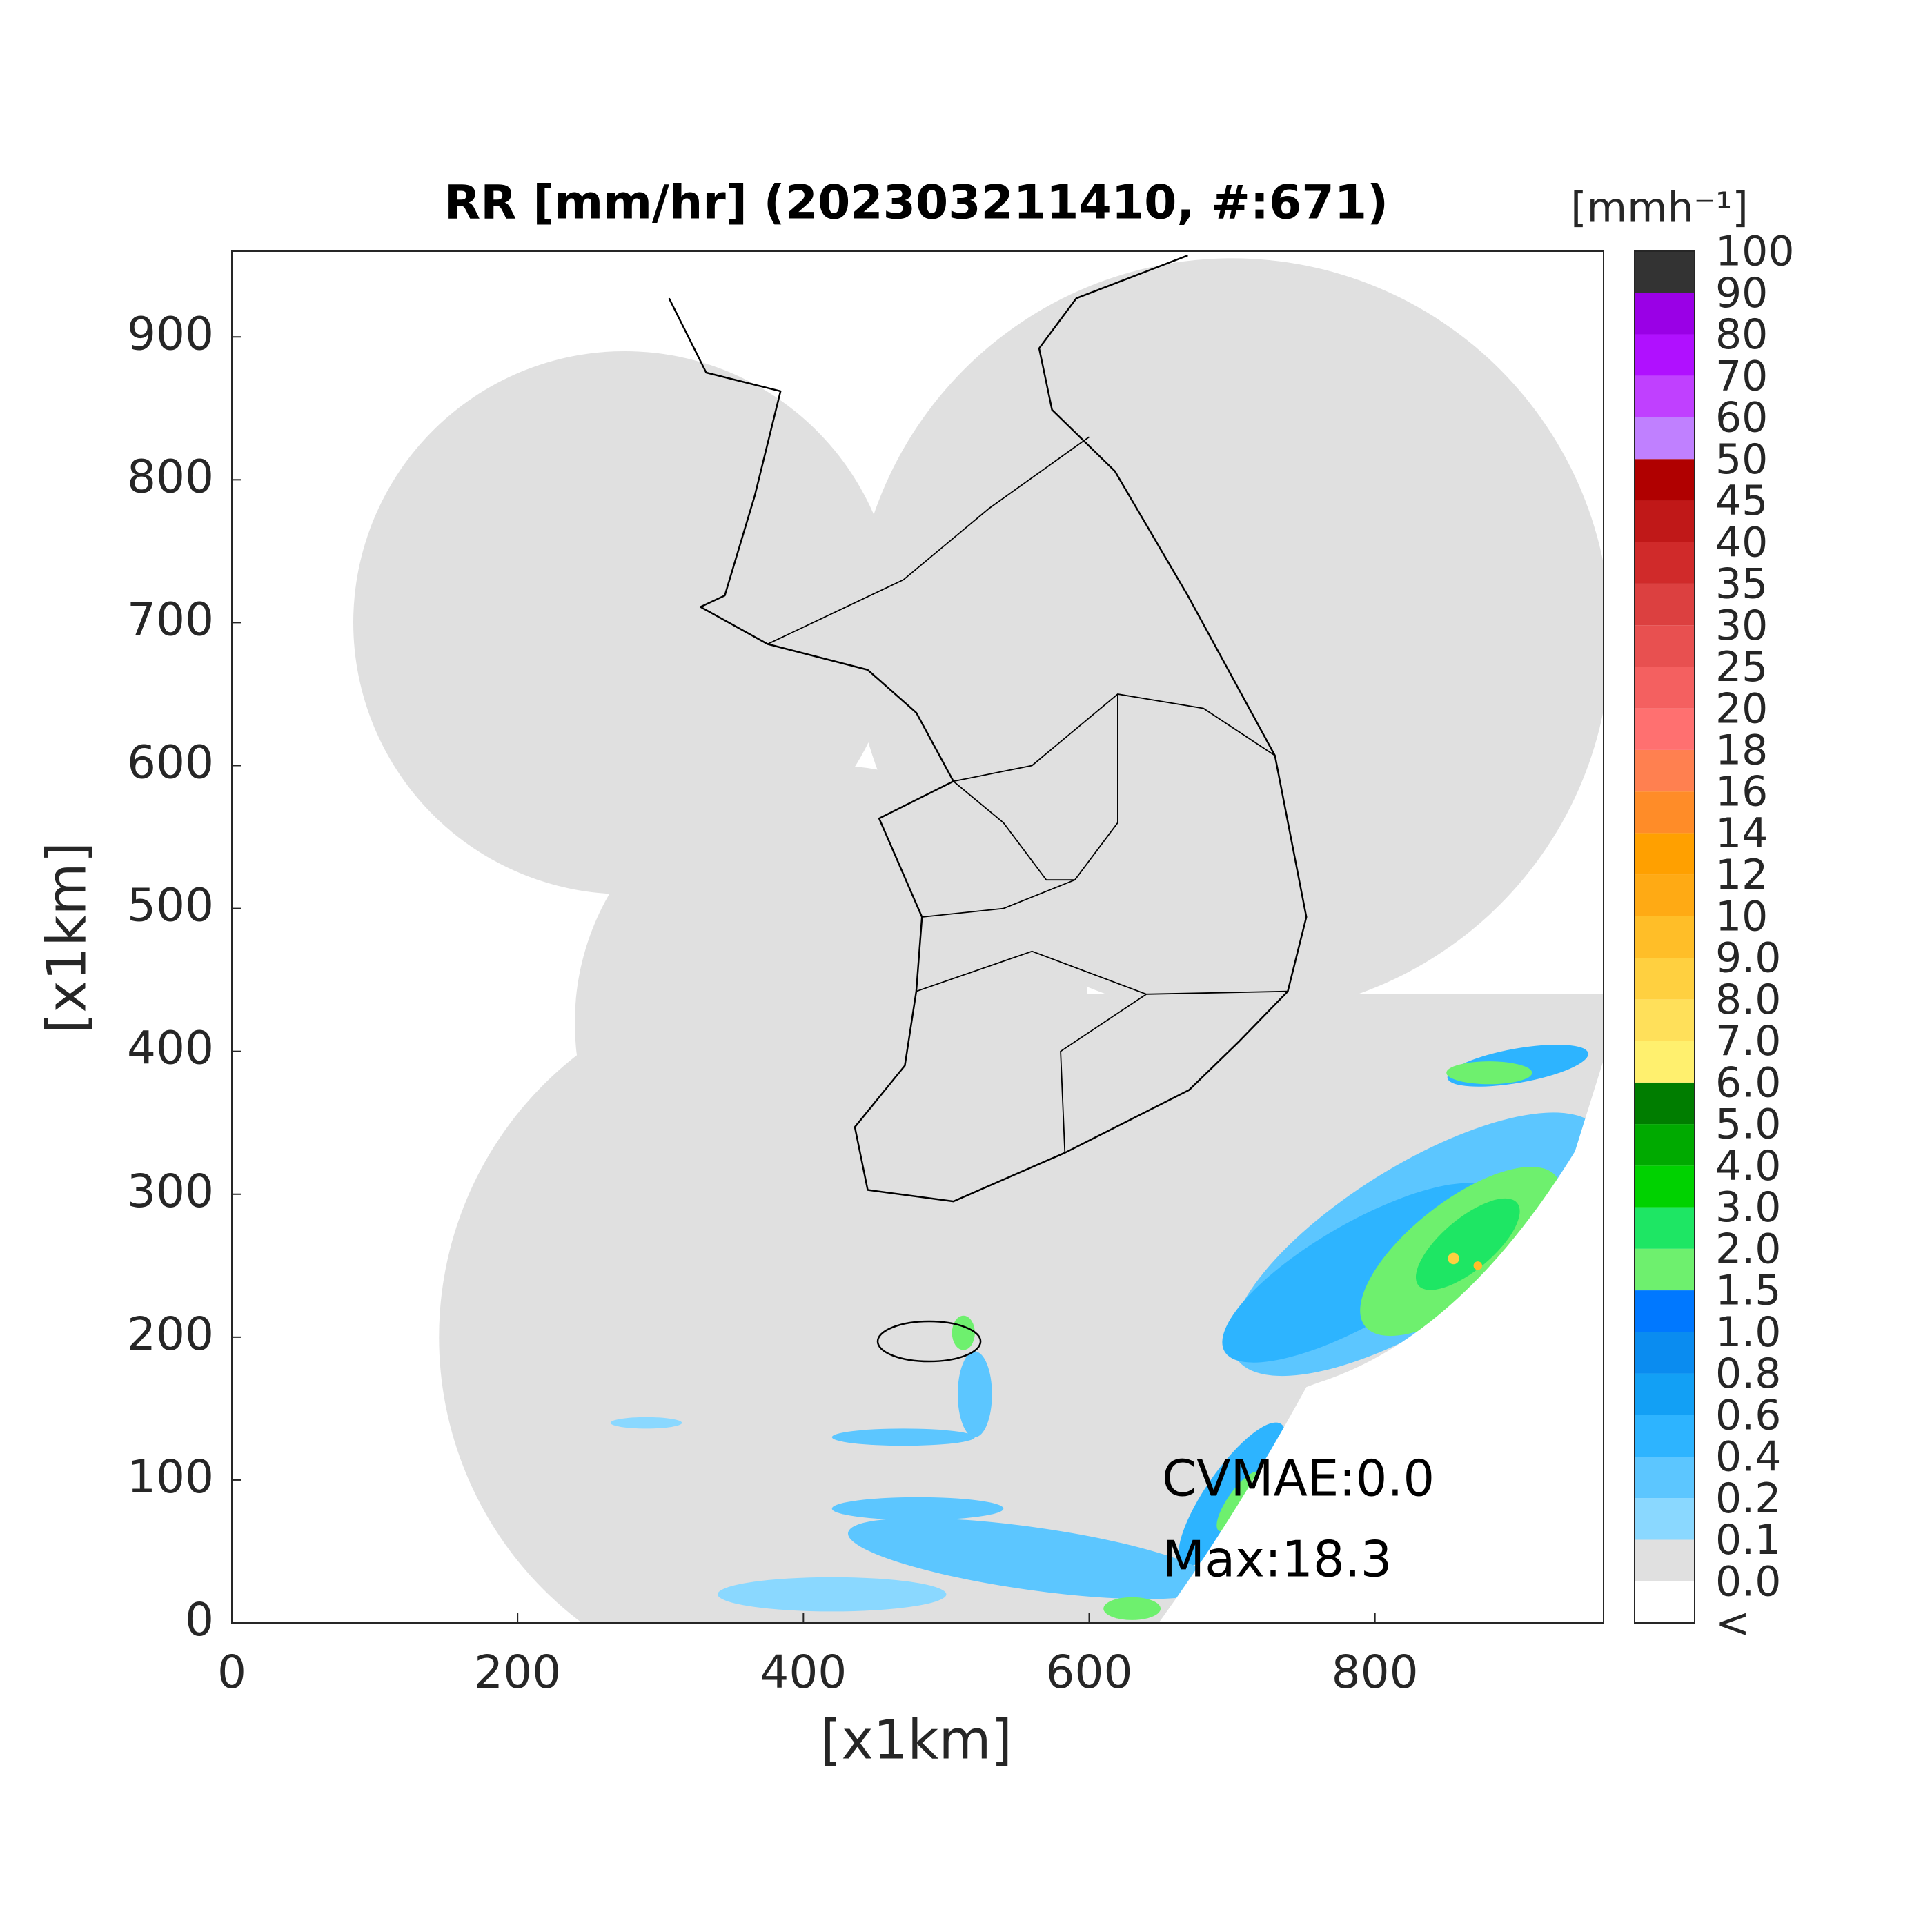 This screenshot has height=1932, width=1932. Describe the element at coordinates (1748, 958) in the screenshot. I see `colorbar-label: 9.0` at that location.